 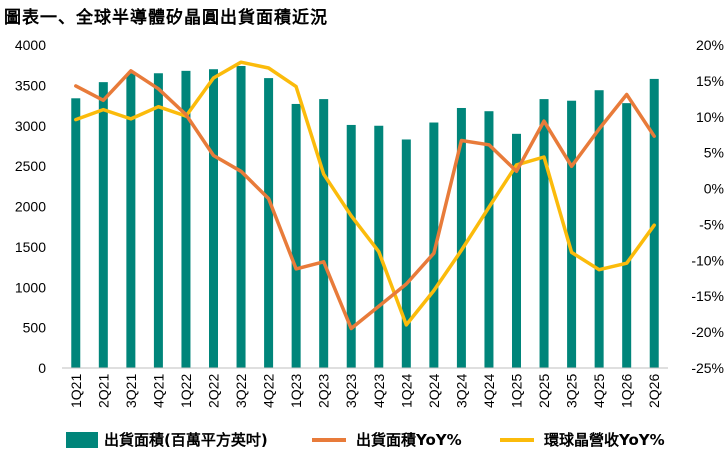 What do you see at coordinates (30, 166) in the screenshot?
I see `y-left-tick-label: 2500` at bounding box center [30, 166].